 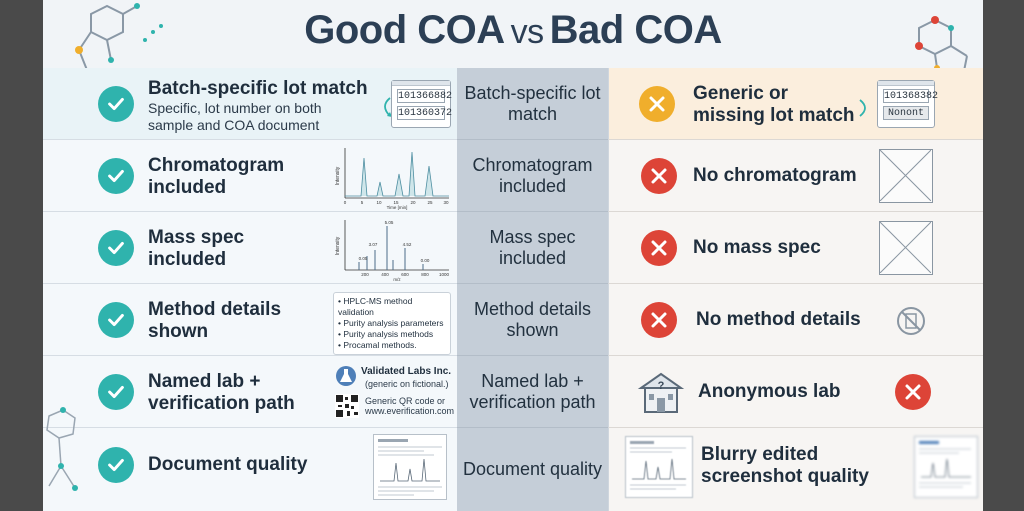 I want to click on bad-title: No method details, so click(x=778, y=319).